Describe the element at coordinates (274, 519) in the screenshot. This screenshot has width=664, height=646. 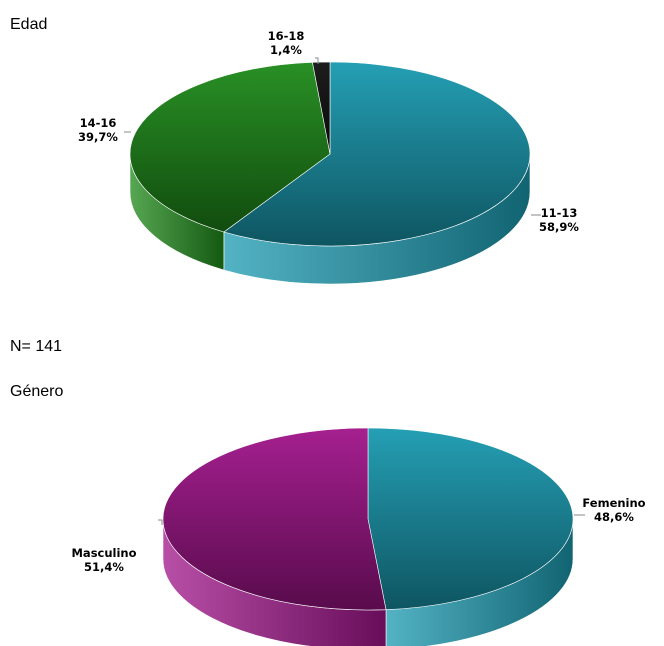
I see `pie-slice-masculino` at that location.